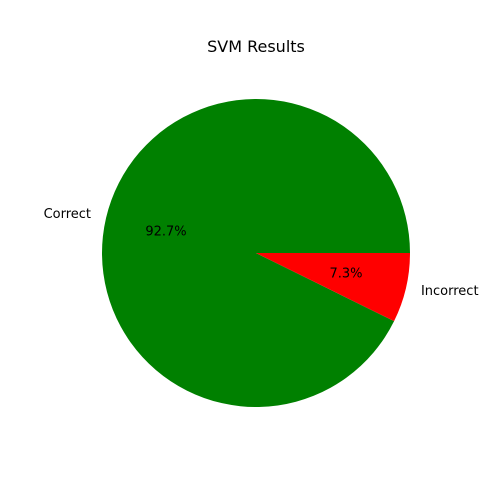 The height and width of the screenshot is (500, 500). What do you see at coordinates (345, 274) in the screenshot?
I see `percent-label-incorrect: 7.3%` at bounding box center [345, 274].